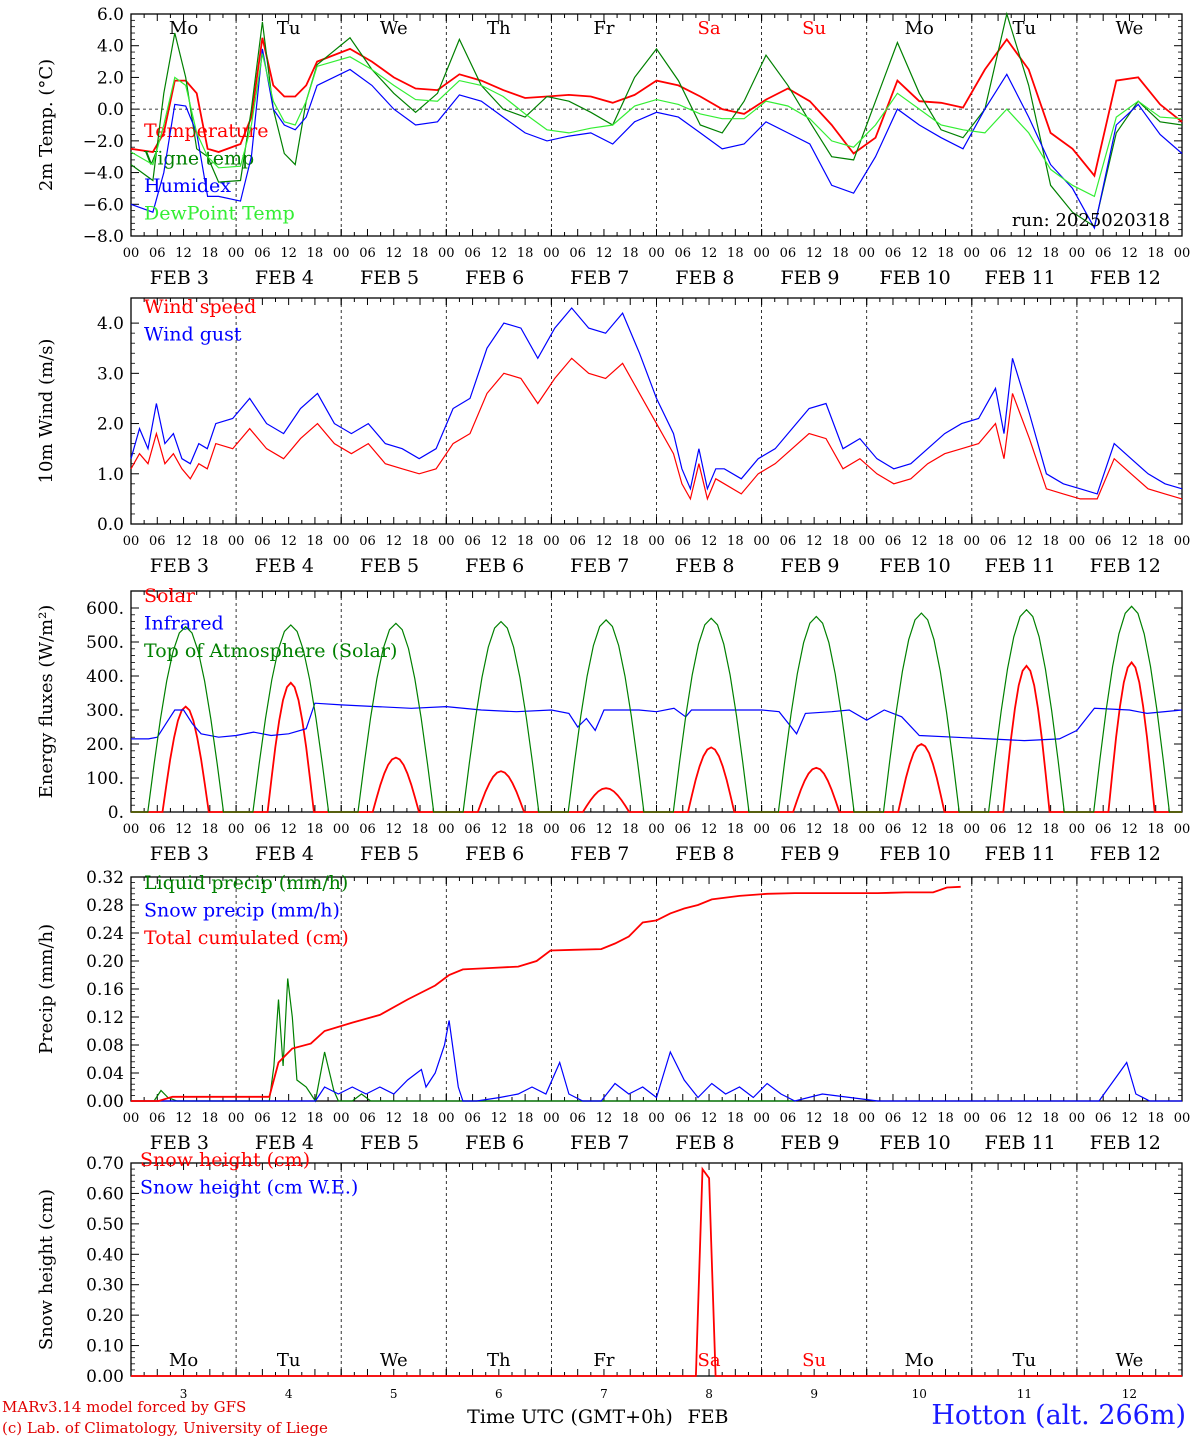 The image size is (1194, 1440). What do you see at coordinates (604, 1394) in the screenshot?
I see `day-number-label: 7` at bounding box center [604, 1394].